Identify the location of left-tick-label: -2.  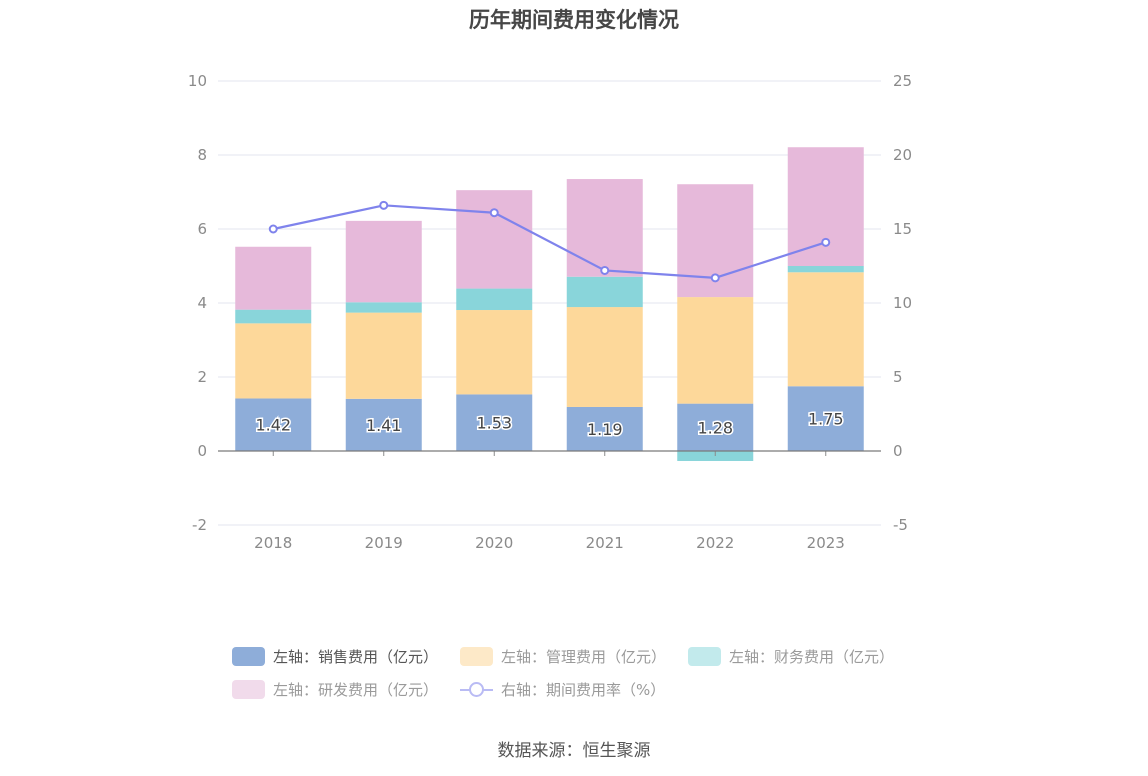
(199, 525).